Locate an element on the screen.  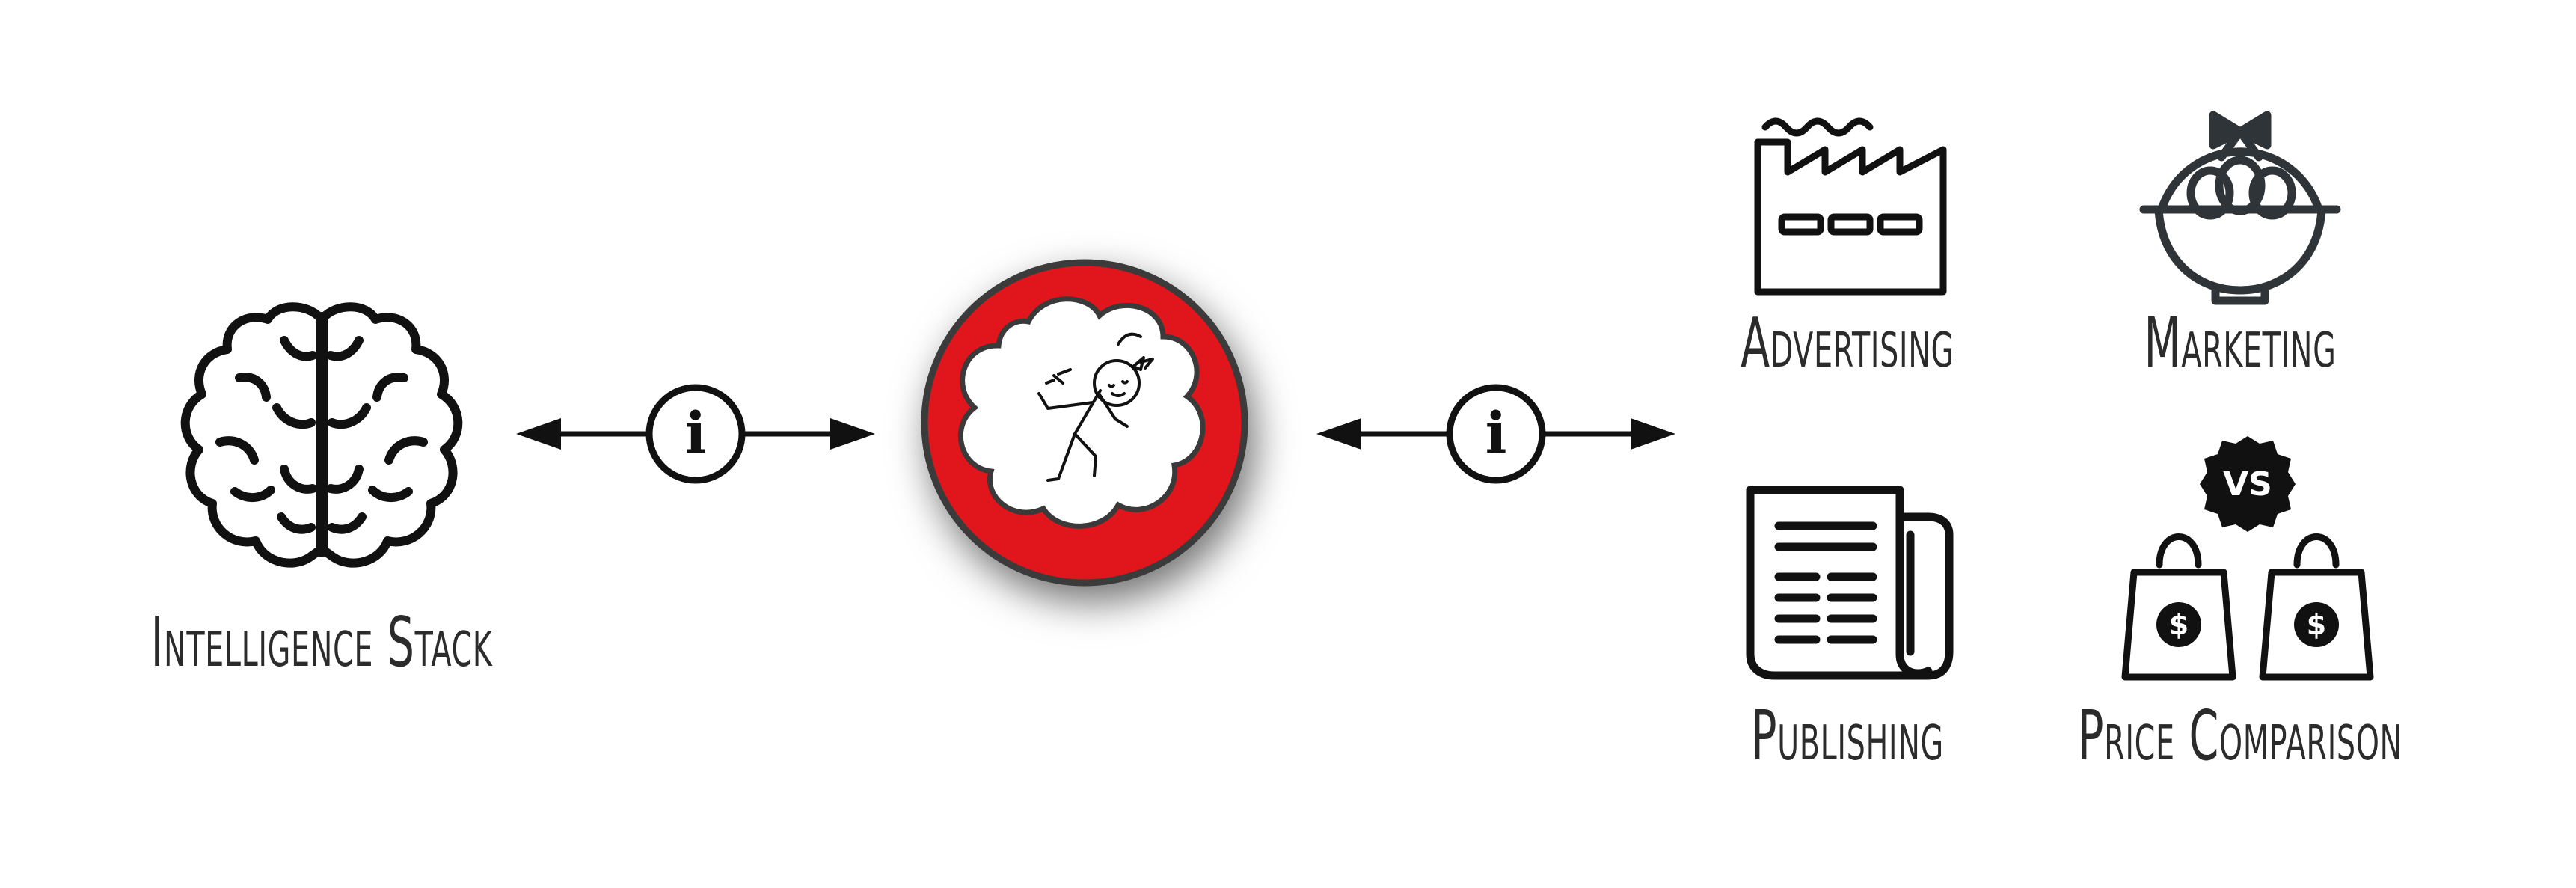
shopping-bags-icon is located at coordinates (2247, 558).